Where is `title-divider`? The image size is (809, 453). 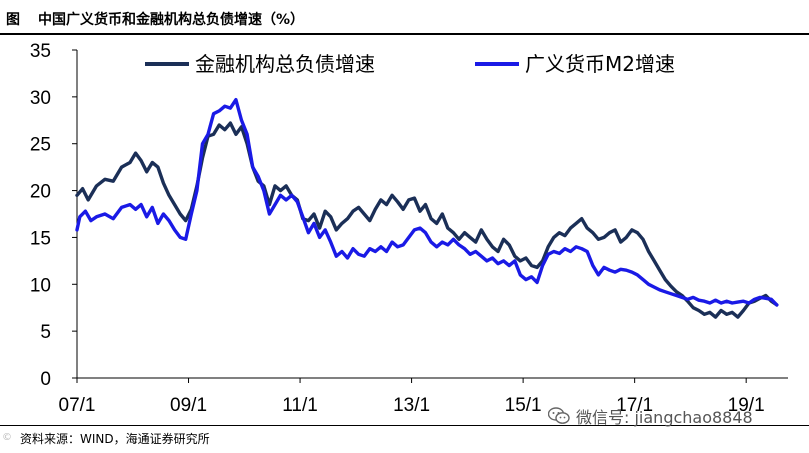 title-divider is located at coordinates (404, 34).